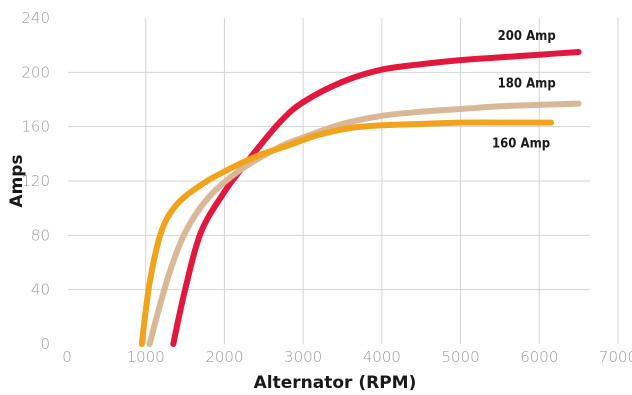  Describe the element at coordinates (35, 72) in the screenshot. I see `y-tick-label: 200` at that location.